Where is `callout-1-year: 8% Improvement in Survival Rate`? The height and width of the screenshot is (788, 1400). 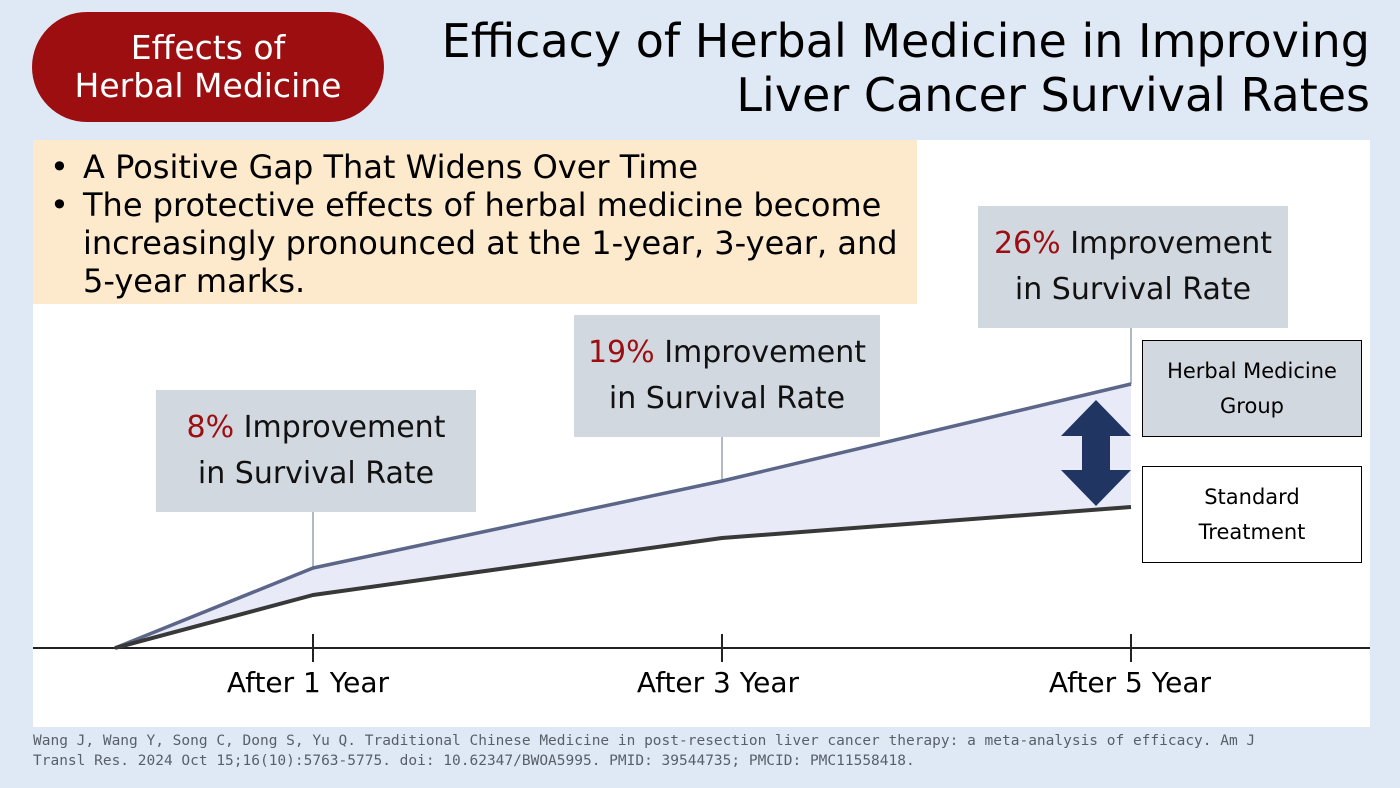
callout-1-year: 8% Improvement in Survival Rate is located at coordinates (316, 451).